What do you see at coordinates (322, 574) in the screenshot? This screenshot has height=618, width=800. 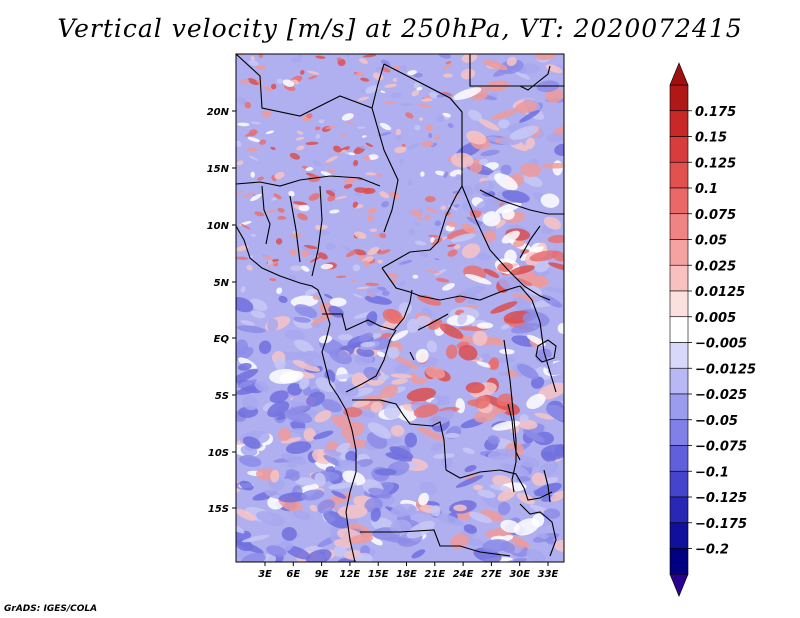 I see `lon-tick-label: 9E` at bounding box center [322, 574].